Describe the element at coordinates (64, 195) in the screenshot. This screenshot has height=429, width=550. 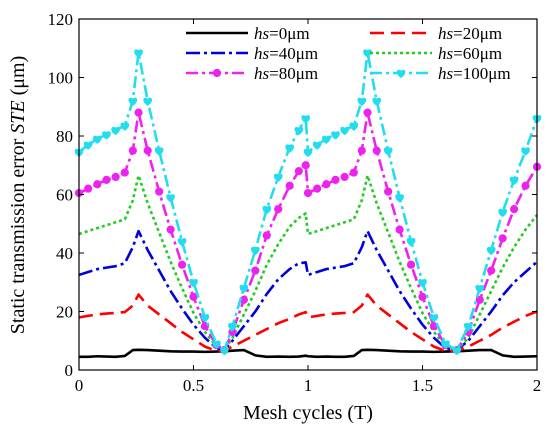
I see `y-tick-label: 60` at that location.